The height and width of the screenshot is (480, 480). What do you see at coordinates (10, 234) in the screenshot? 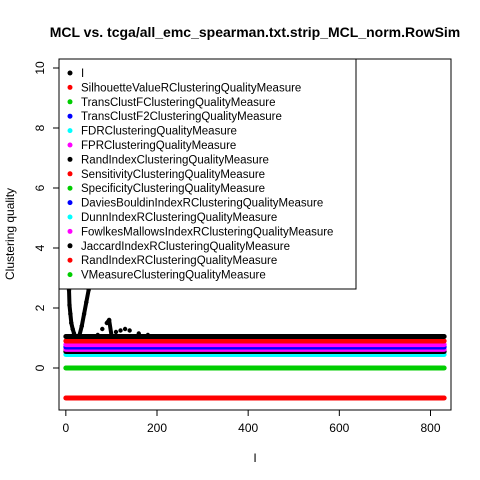
I see `y-axis-label: Clustering quality` at bounding box center [10, 234].